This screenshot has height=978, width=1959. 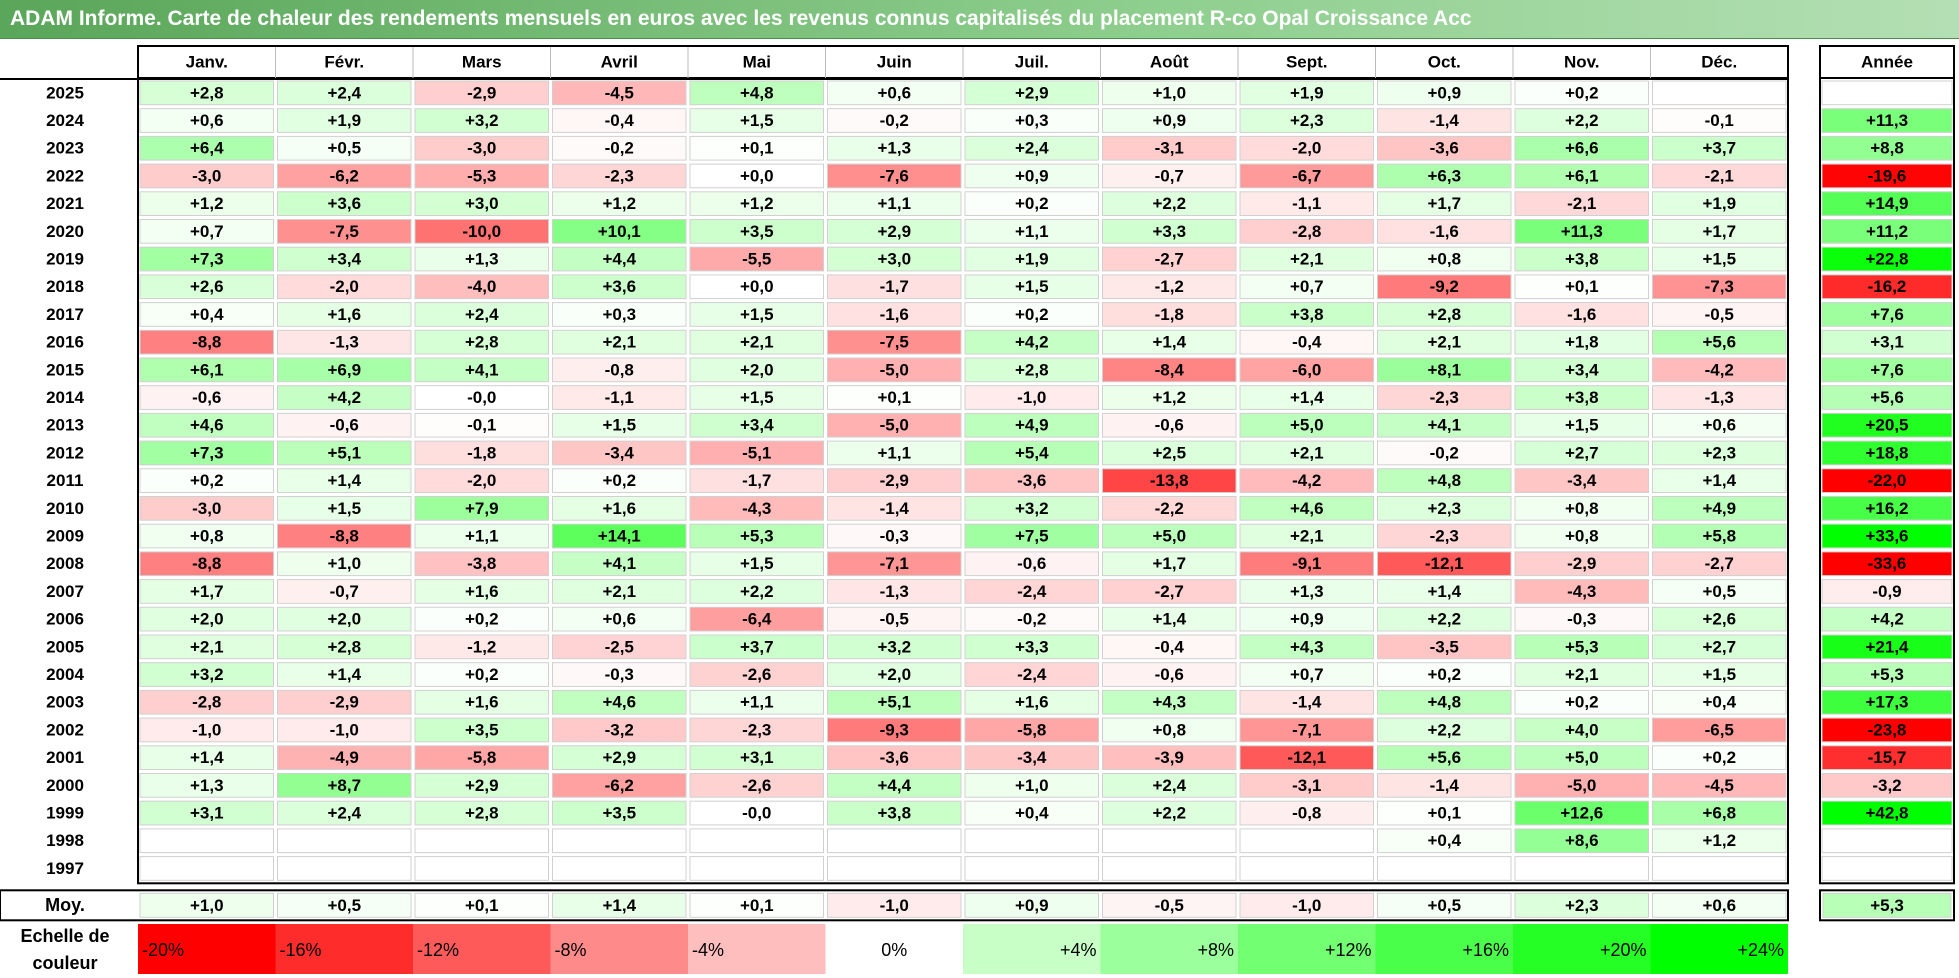 What do you see at coordinates (1444, 61) in the screenshot?
I see `month-header: Oct.` at bounding box center [1444, 61].